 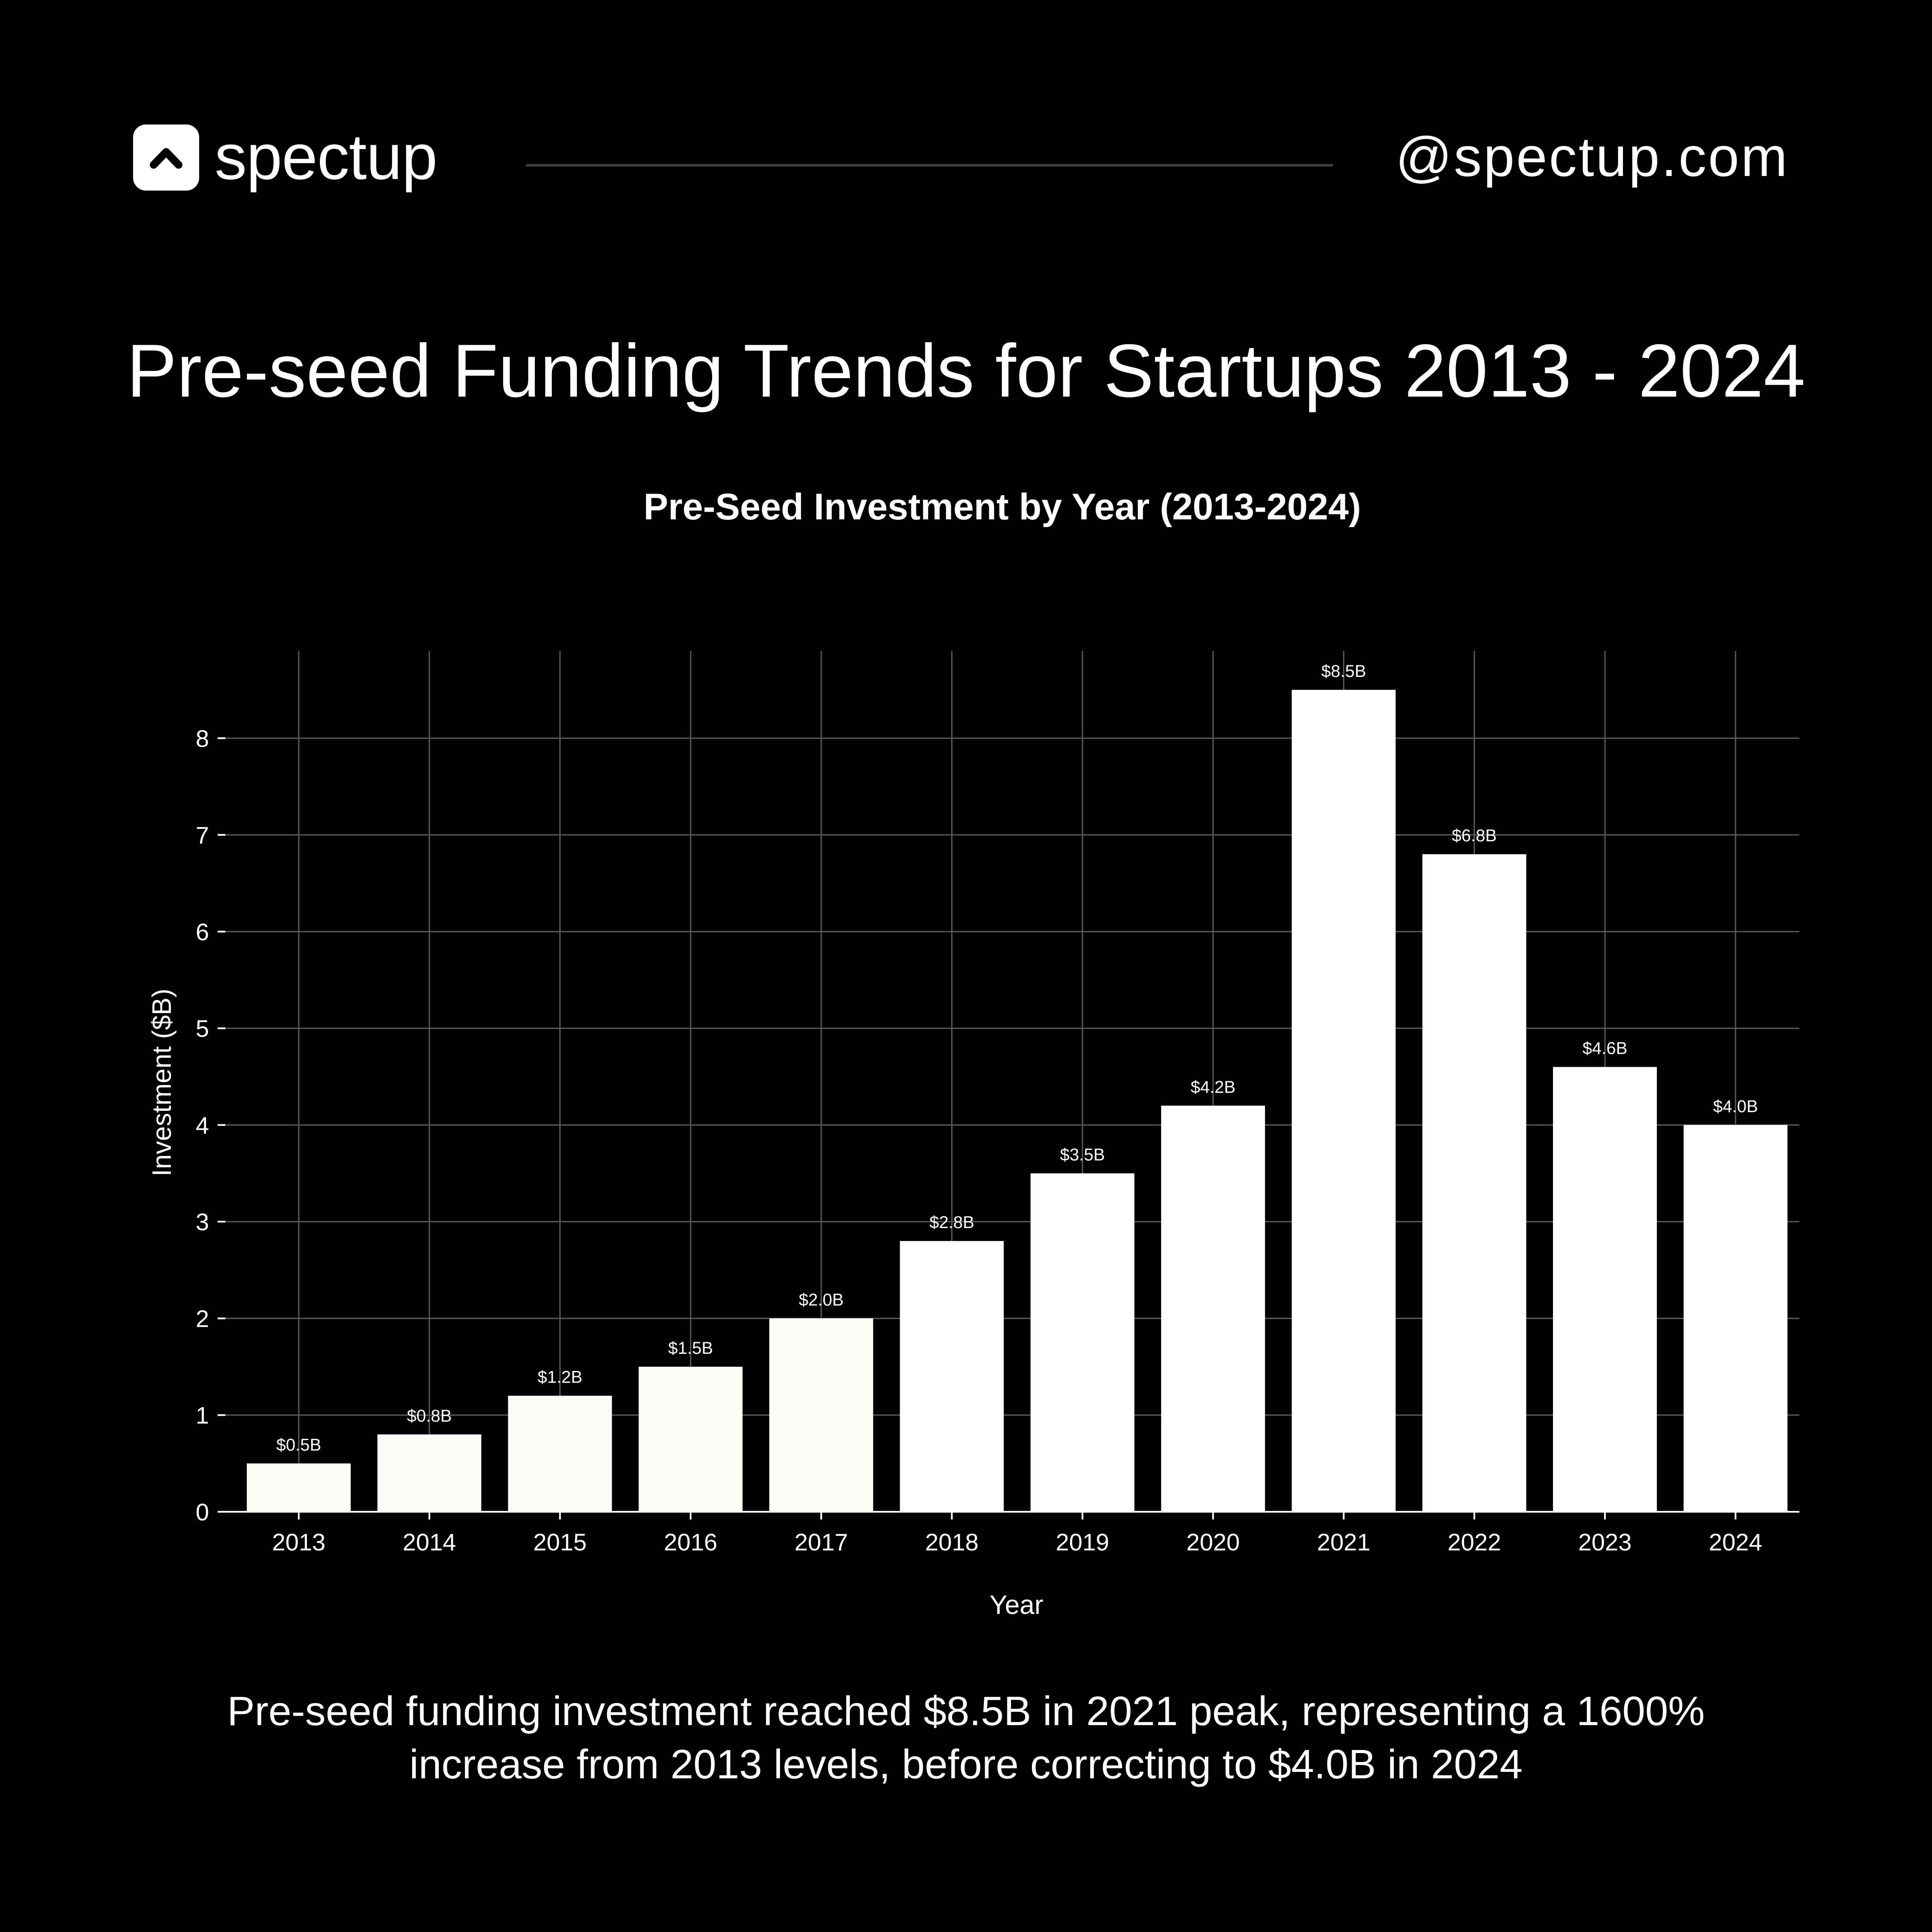 What do you see at coordinates (202, 931) in the screenshot?
I see `y-tick-label: 6` at bounding box center [202, 931].